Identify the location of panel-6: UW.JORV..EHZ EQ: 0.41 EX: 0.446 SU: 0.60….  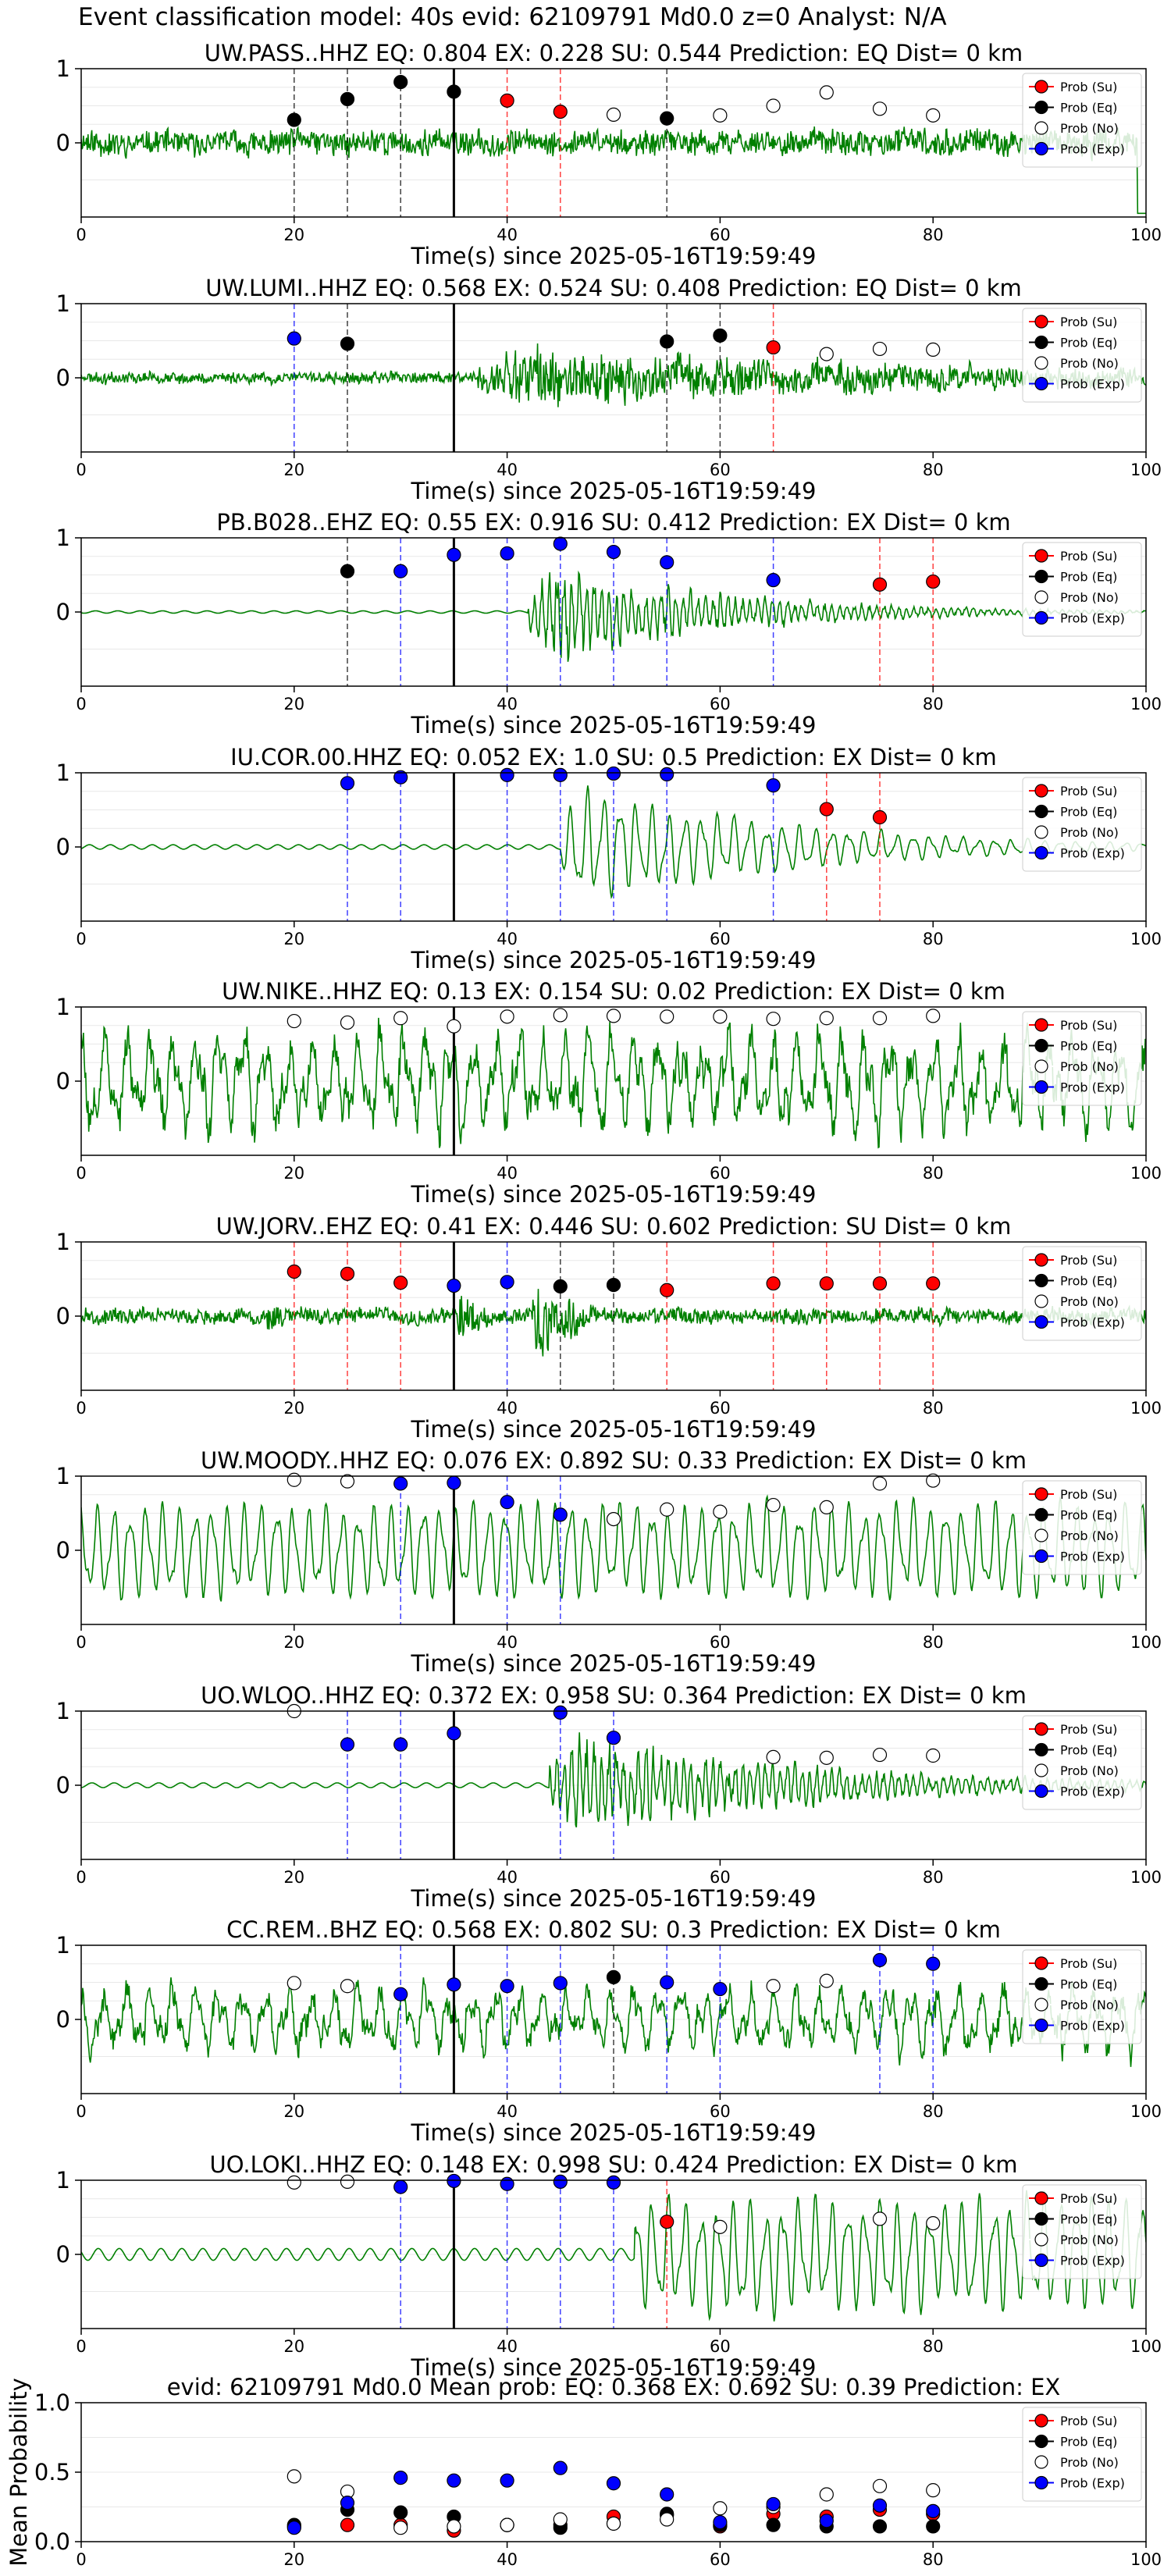
(609, 1328).